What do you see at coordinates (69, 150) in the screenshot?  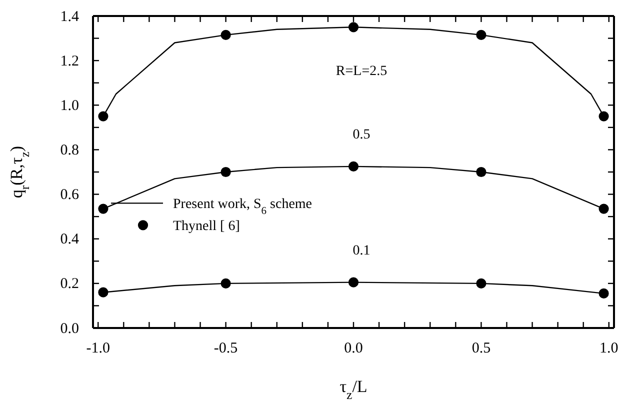 I see `y-tick-label: 0.8` at bounding box center [69, 150].